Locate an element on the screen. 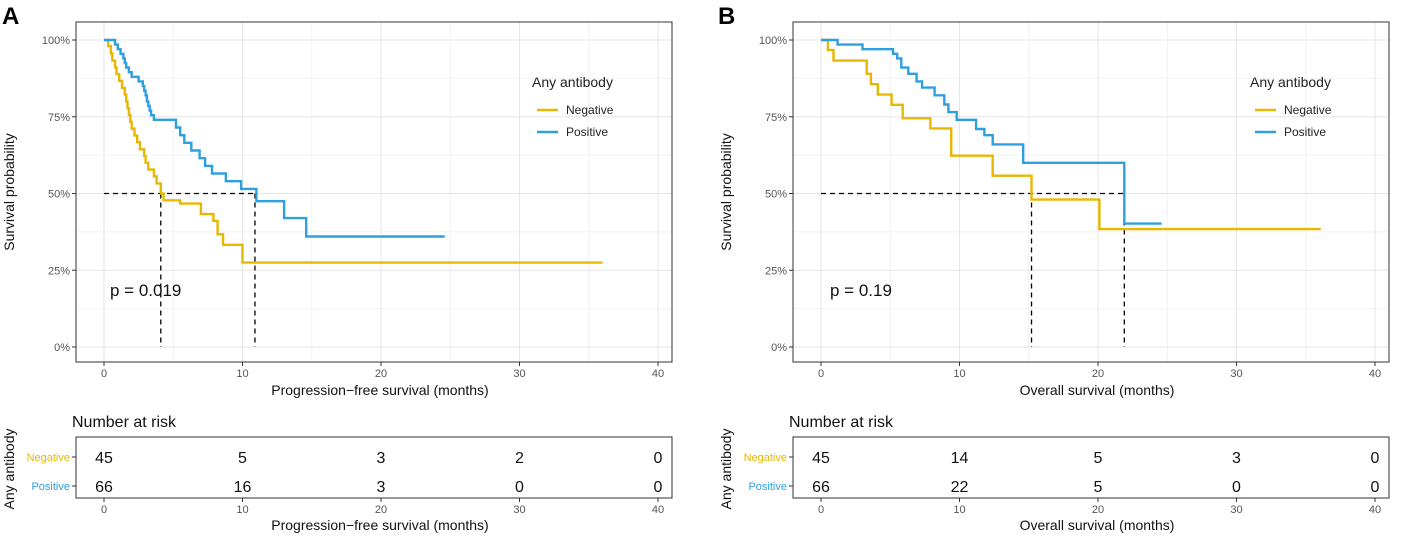  risk-count: 22 is located at coordinates (960, 487).